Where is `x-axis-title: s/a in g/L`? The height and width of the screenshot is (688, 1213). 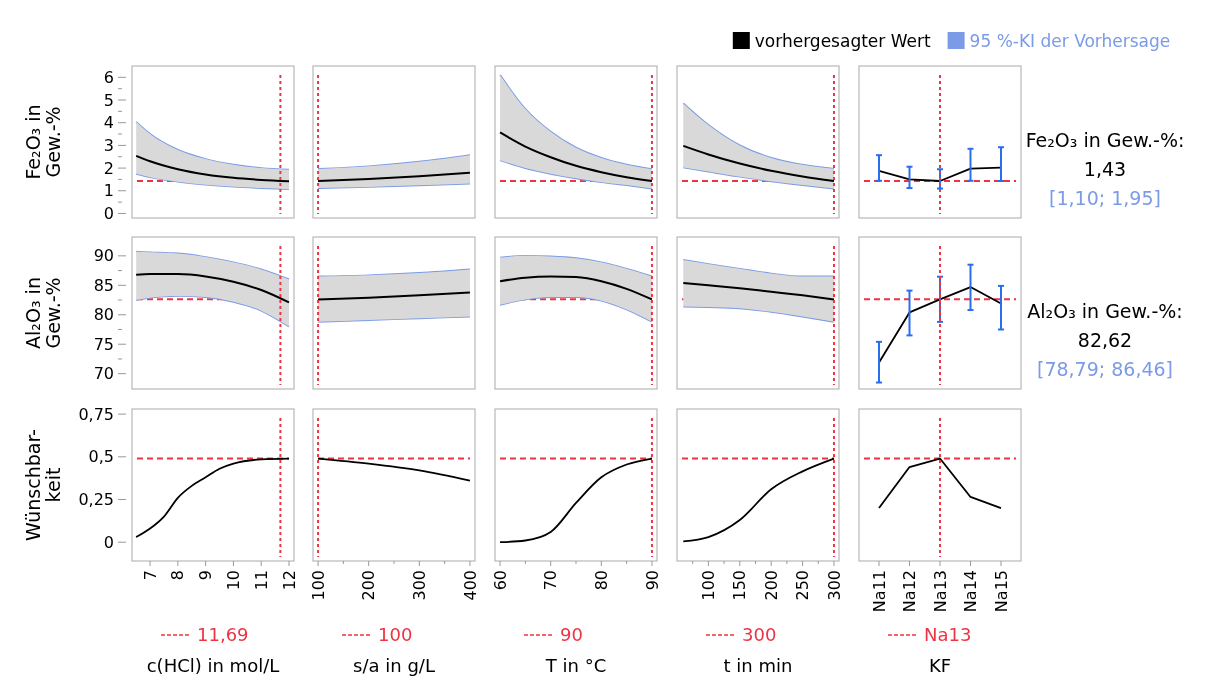
x-axis-title: s/a in g/L is located at coordinates (394, 665).